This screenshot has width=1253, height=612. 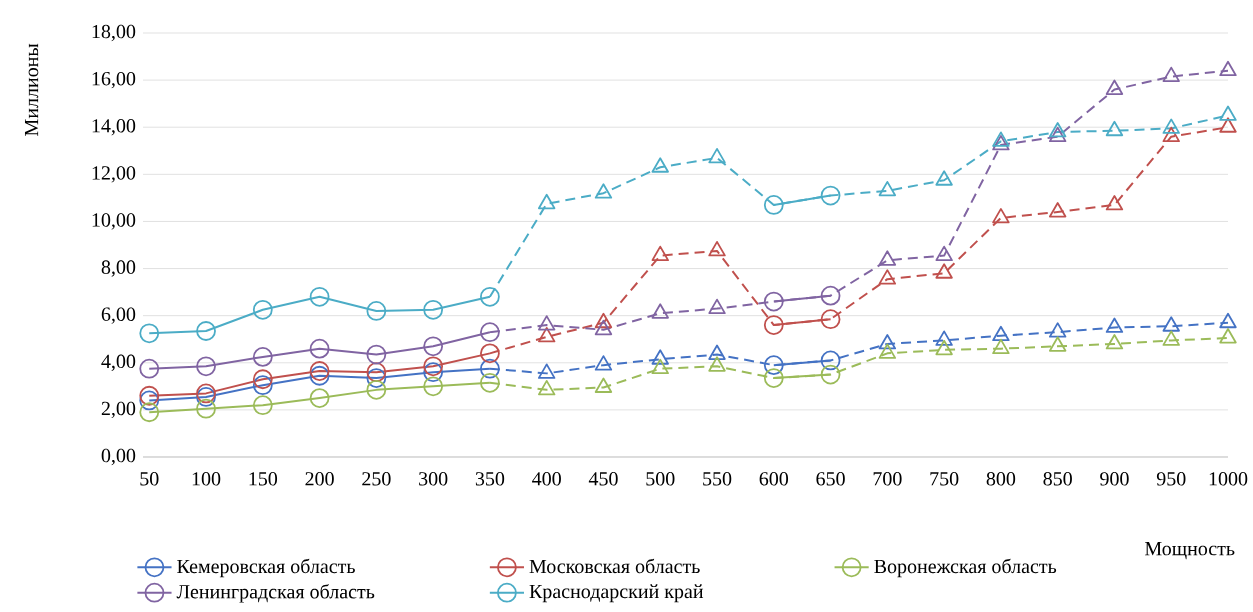 I want to click on x-tick-label: 800, so click(x=1001, y=479).